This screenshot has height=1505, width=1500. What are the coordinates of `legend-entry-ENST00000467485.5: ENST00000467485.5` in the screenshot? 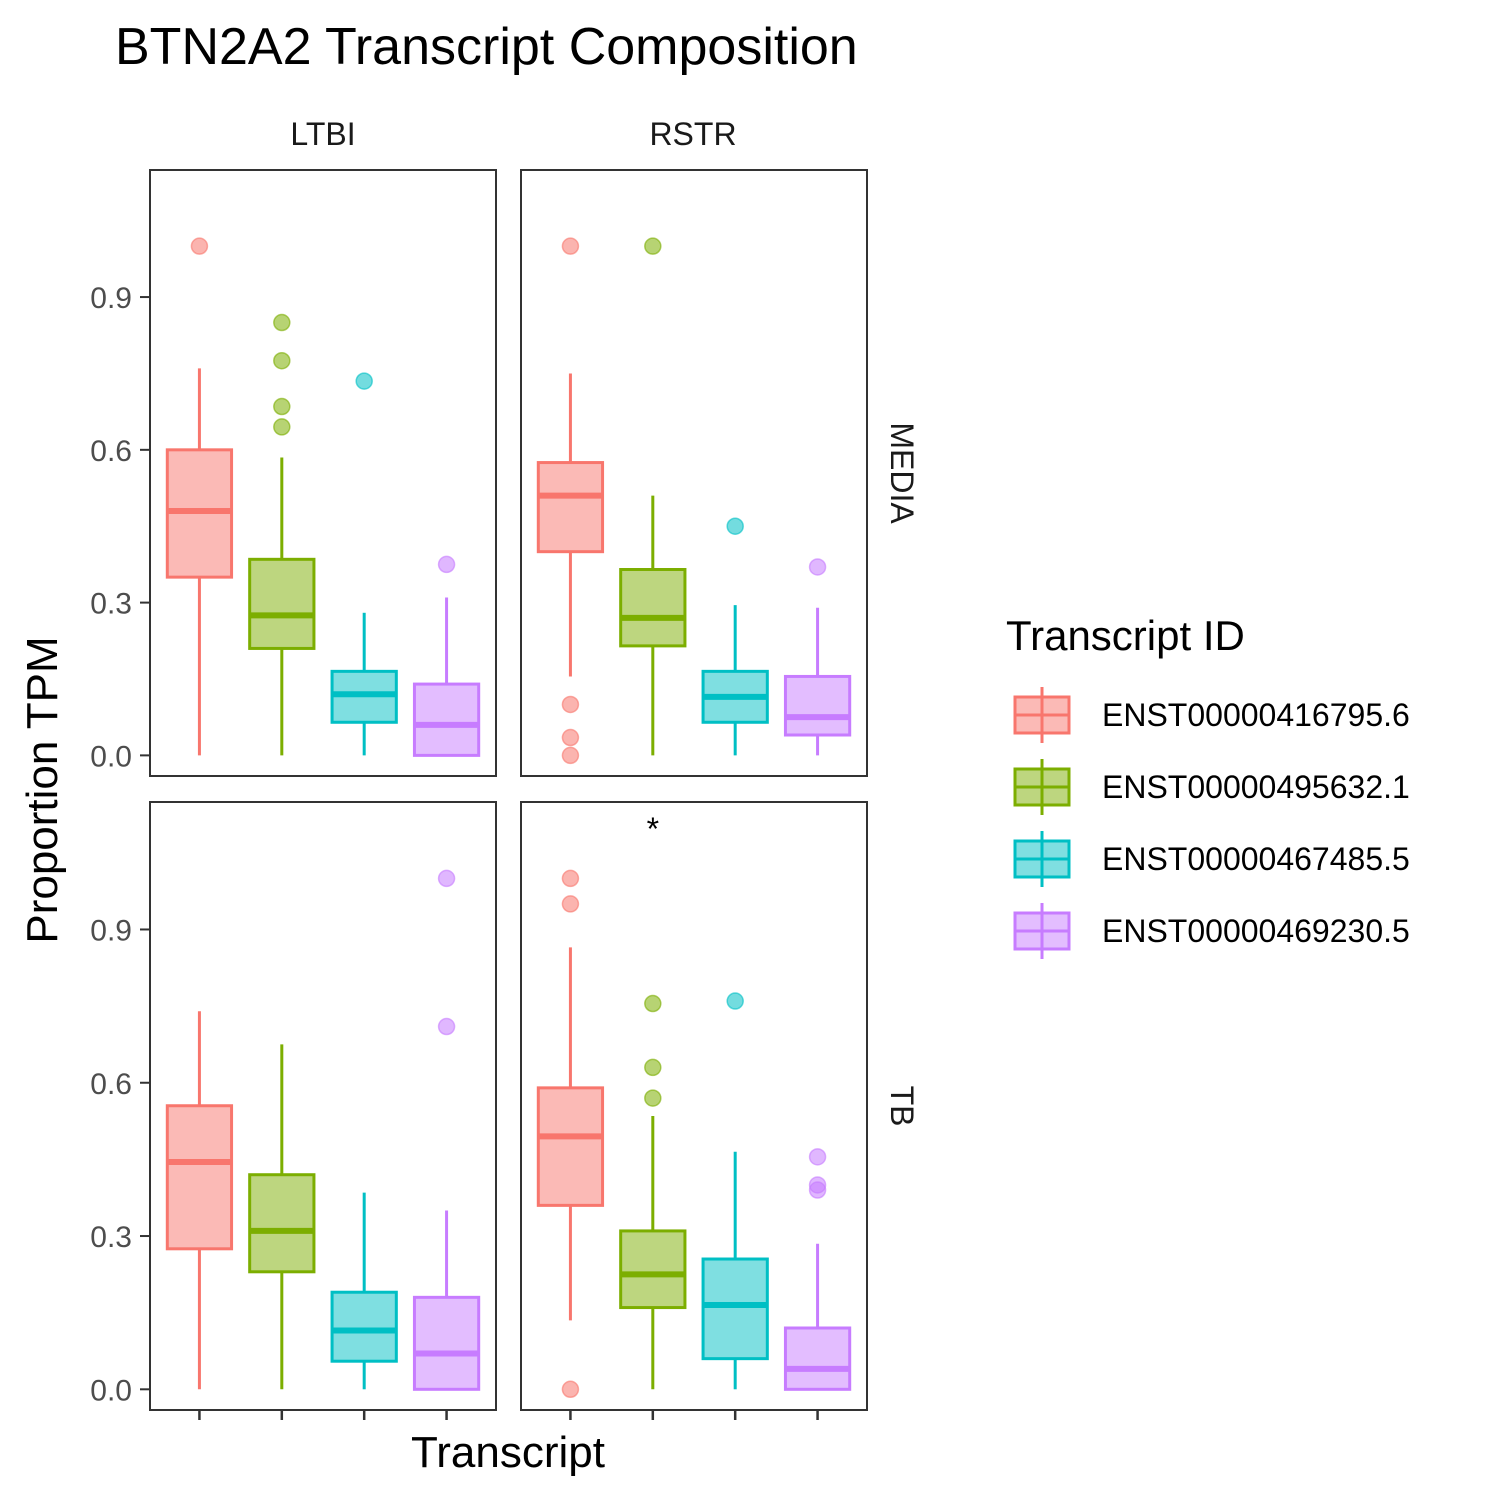 It's located at (1211, 859).